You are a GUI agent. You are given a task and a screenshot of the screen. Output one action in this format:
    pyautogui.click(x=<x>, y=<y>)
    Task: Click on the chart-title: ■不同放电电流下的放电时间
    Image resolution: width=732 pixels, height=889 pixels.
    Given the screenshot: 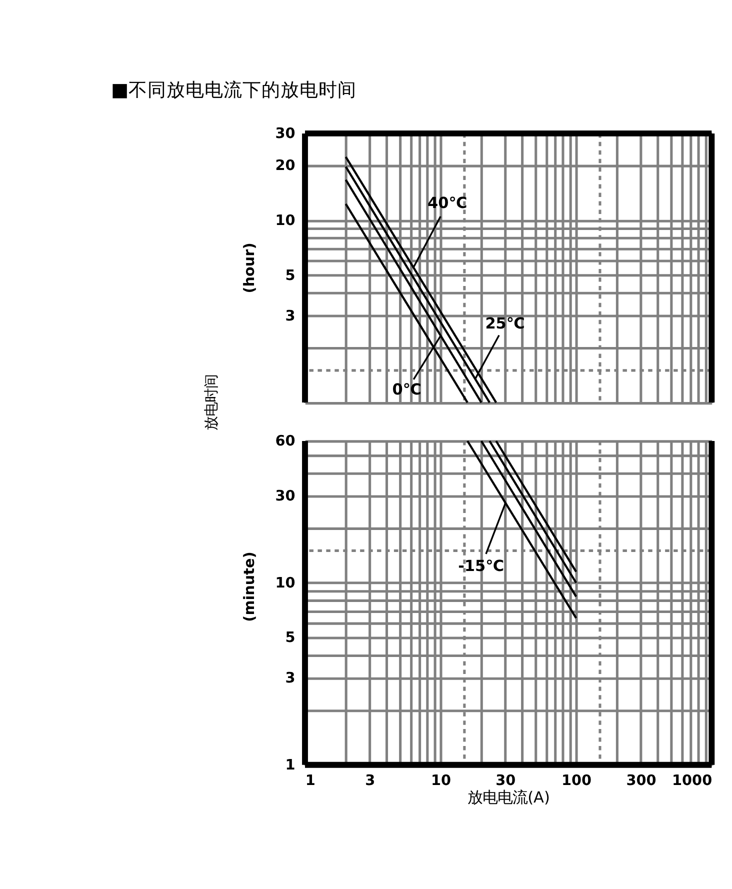 What is the action you would take?
    pyautogui.click(x=233, y=90)
    